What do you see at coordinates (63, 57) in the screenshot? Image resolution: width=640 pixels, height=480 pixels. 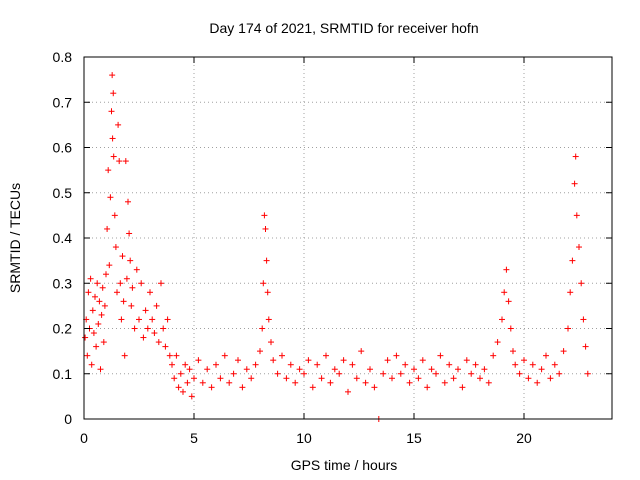 I see `y-tick-label: 0.8` at bounding box center [63, 57].